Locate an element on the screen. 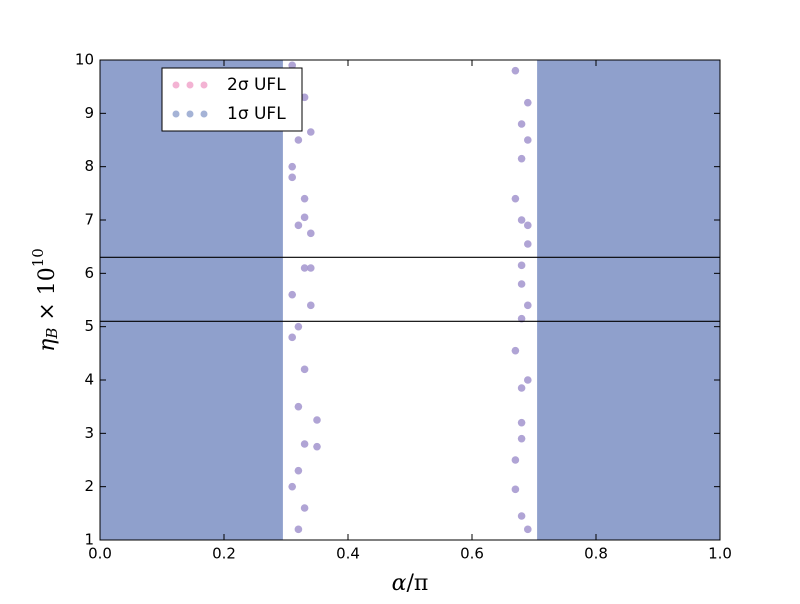 The width and height of the screenshot is (800, 604). legend-label: 2σ UFL is located at coordinates (256, 85).